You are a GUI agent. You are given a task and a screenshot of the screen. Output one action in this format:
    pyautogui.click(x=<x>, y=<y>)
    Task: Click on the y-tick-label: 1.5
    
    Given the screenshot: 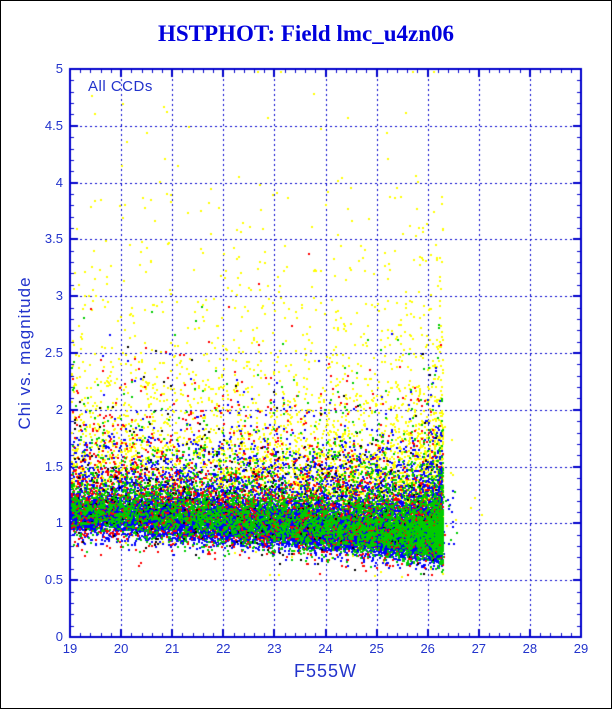 What is the action you would take?
    pyautogui.click(x=53, y=466)
    